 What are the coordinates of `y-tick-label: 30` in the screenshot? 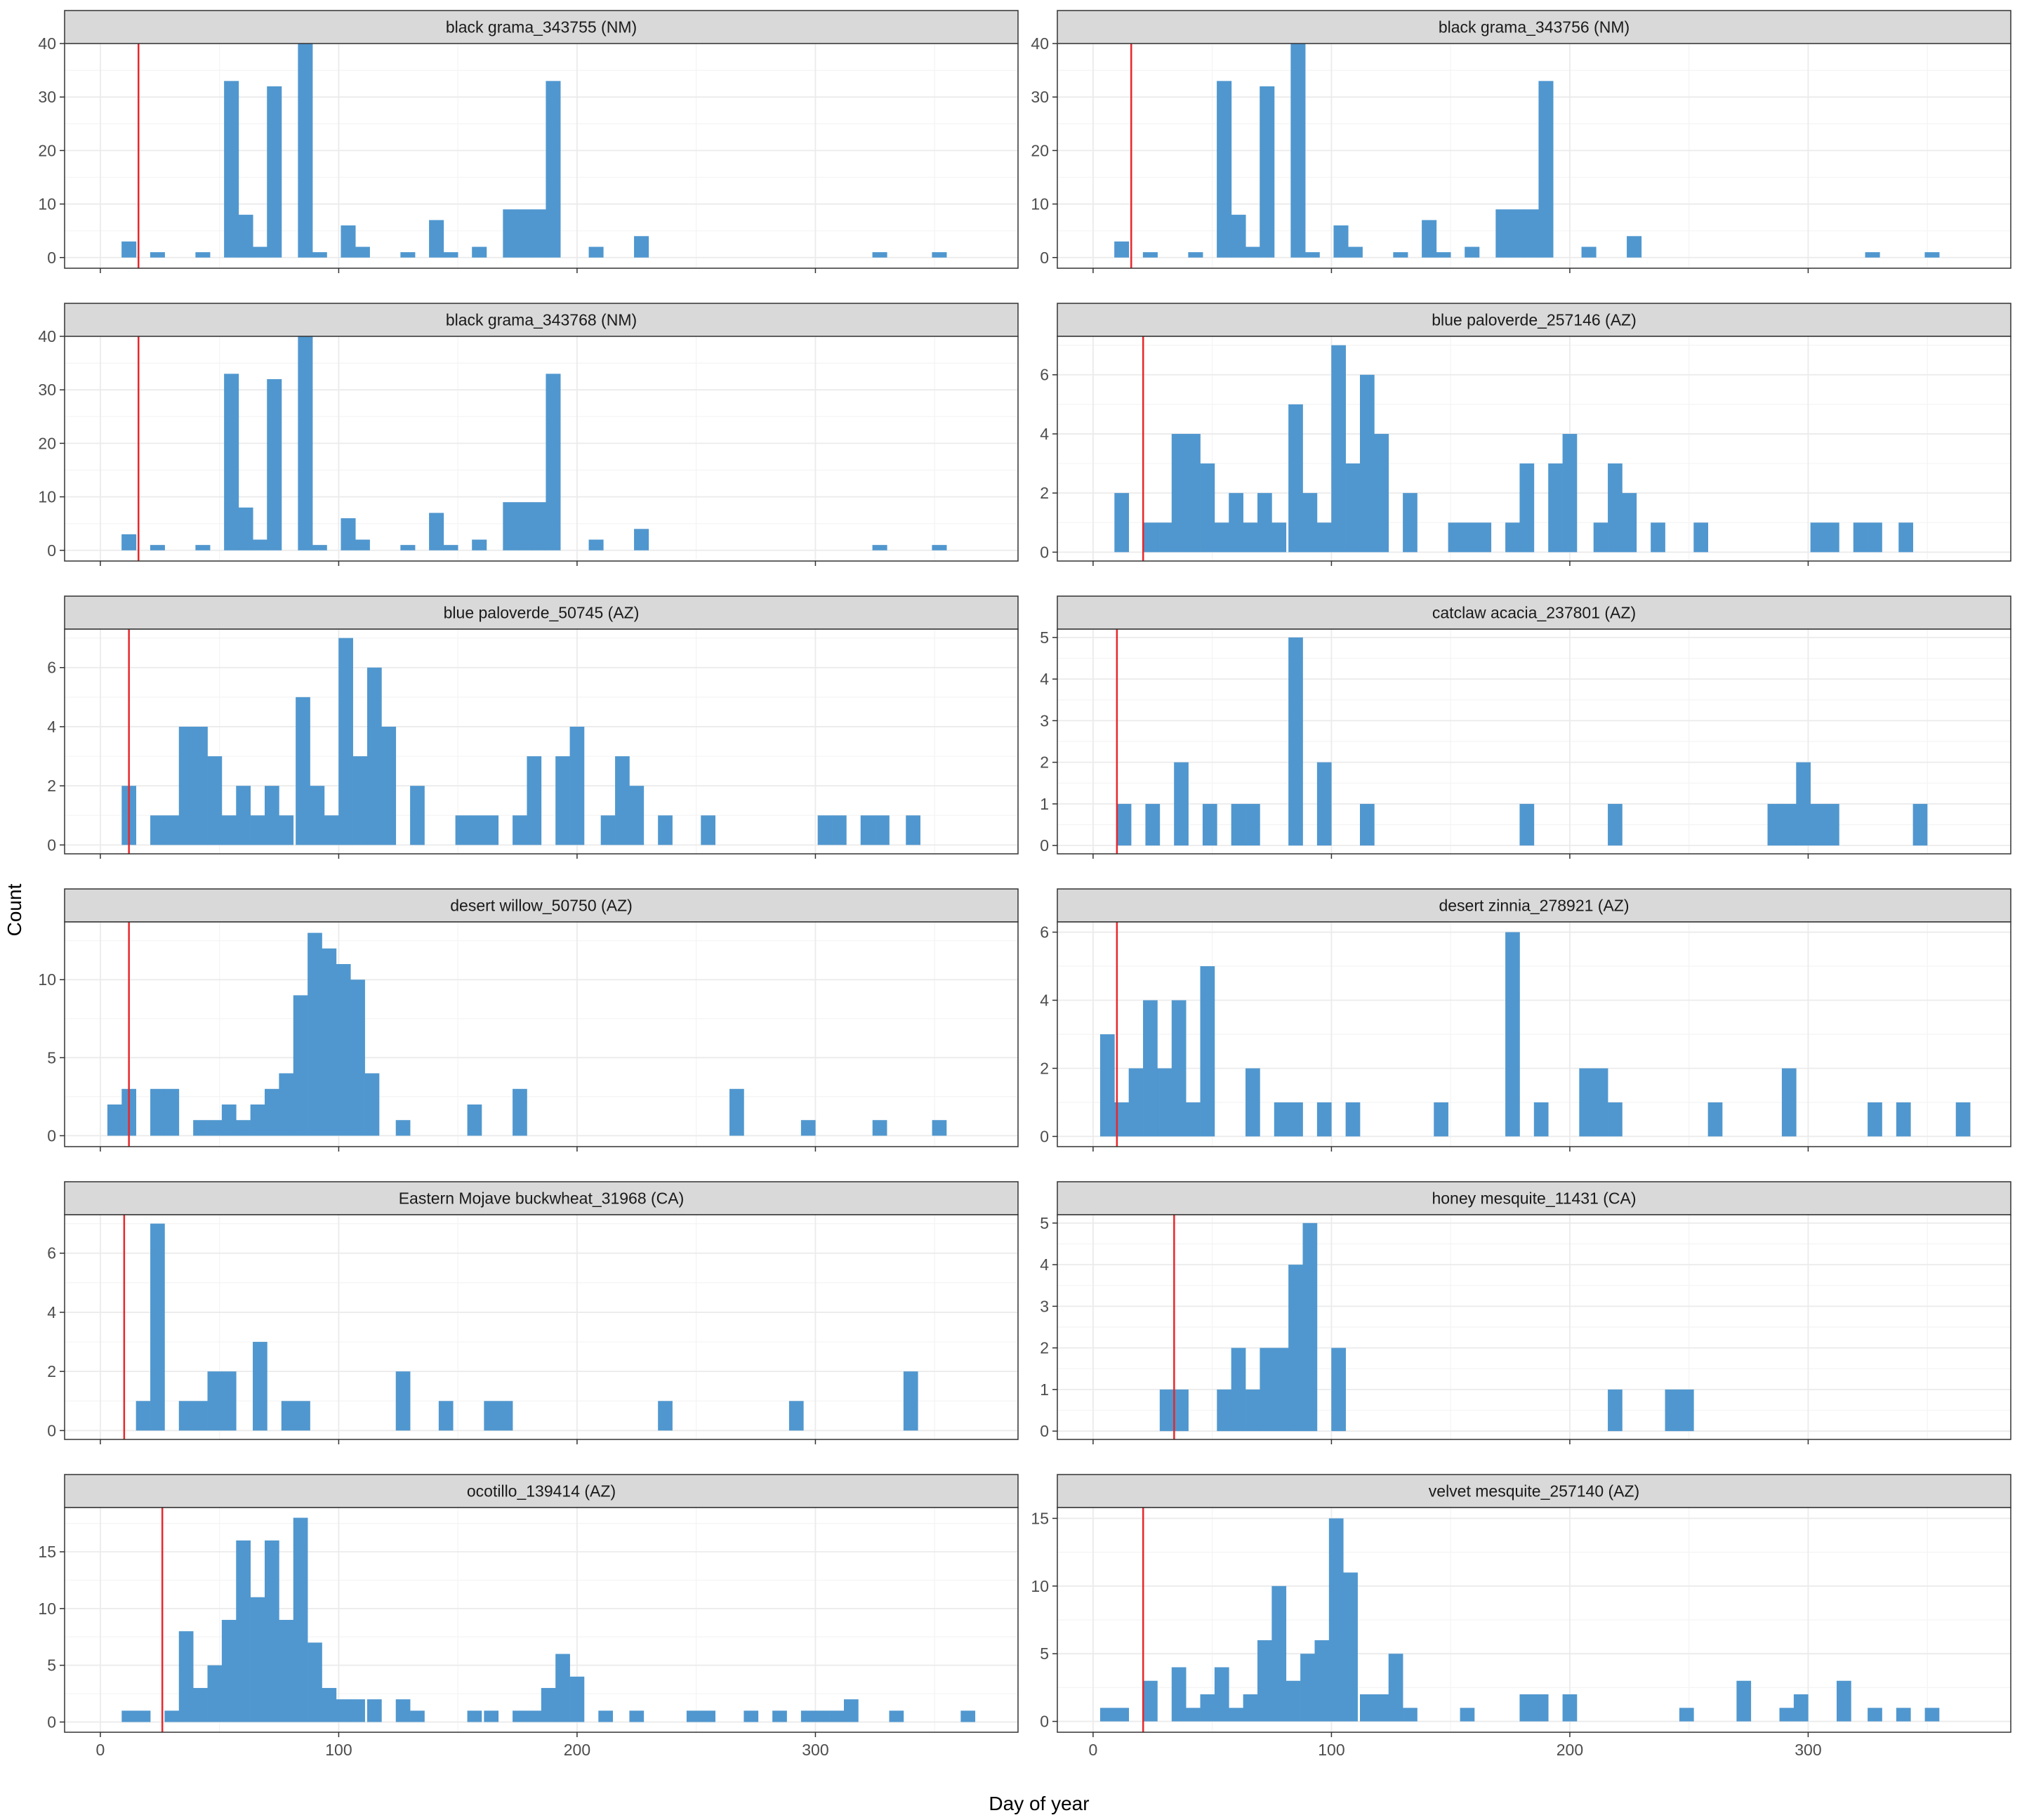 It's located at (47, 97).